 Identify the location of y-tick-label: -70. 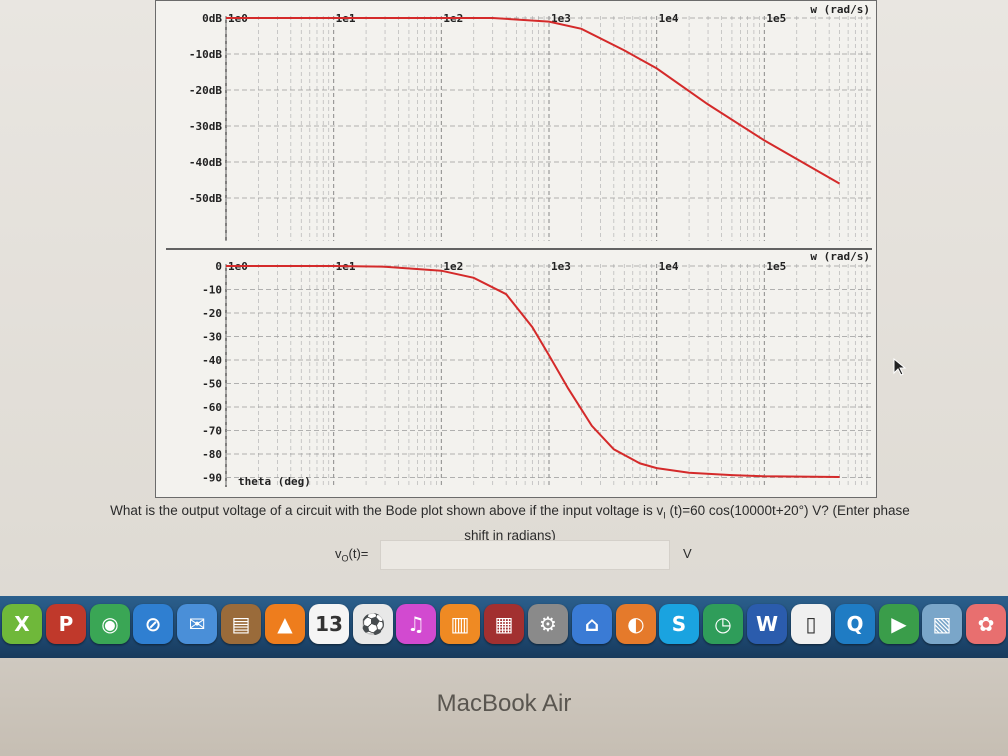
(212, 431).